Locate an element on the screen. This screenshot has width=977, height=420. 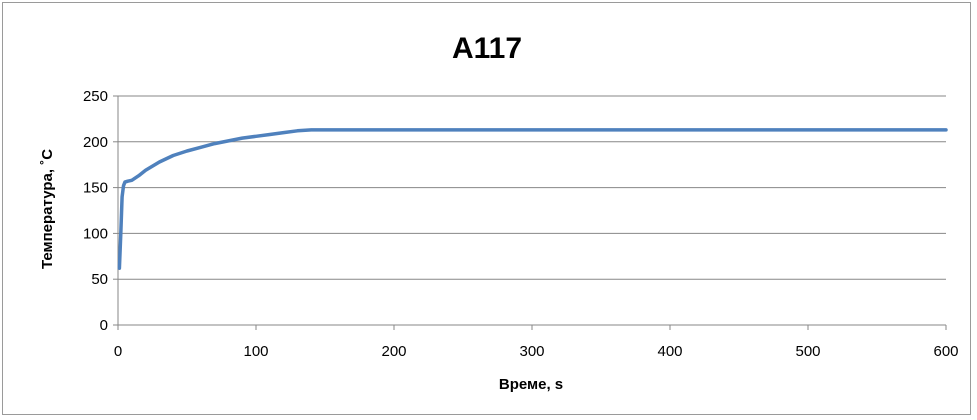
x-tick-label: 100 is located at coordinates (255, 351).